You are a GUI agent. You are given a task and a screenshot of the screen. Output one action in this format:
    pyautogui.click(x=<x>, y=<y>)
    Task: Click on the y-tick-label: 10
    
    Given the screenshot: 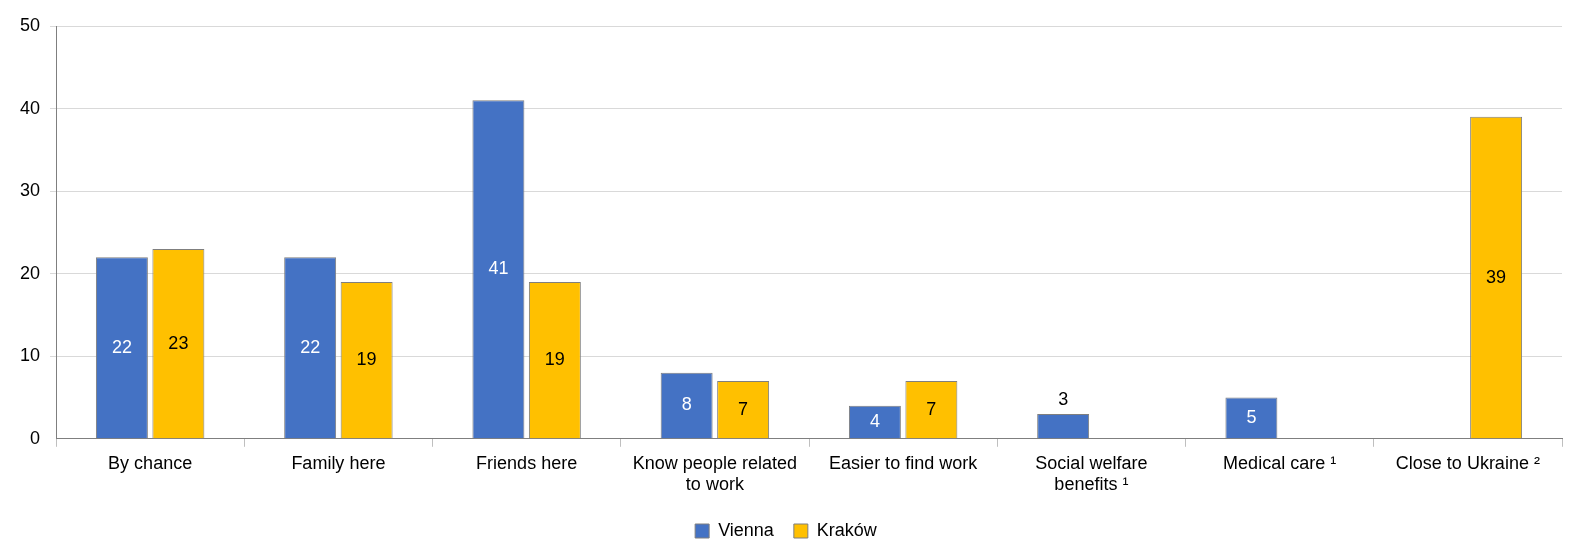 What is the action you would take?
    pyautogui.click(x=30, y=355)
    